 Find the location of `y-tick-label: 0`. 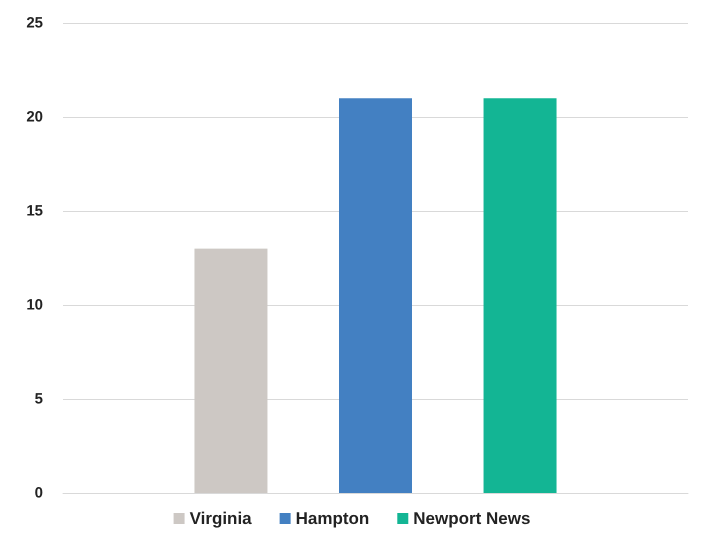

y-tick-label: 0 is located at coordinates (38, 493).